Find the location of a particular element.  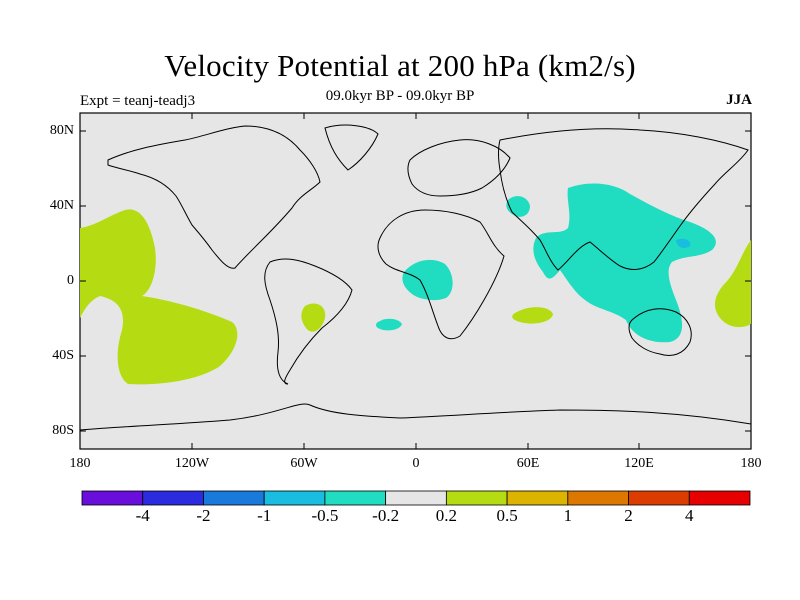

colorbar-label: 4 is located at coordinates (689, 515).